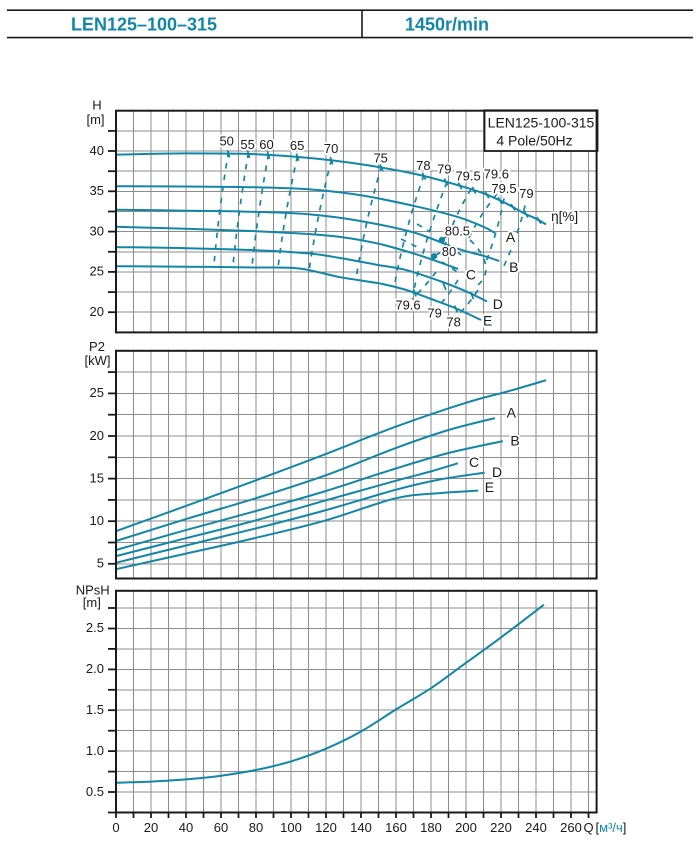 The image size is (700, 855). I want to click on svg-text: 2.5, so click(95, 627).